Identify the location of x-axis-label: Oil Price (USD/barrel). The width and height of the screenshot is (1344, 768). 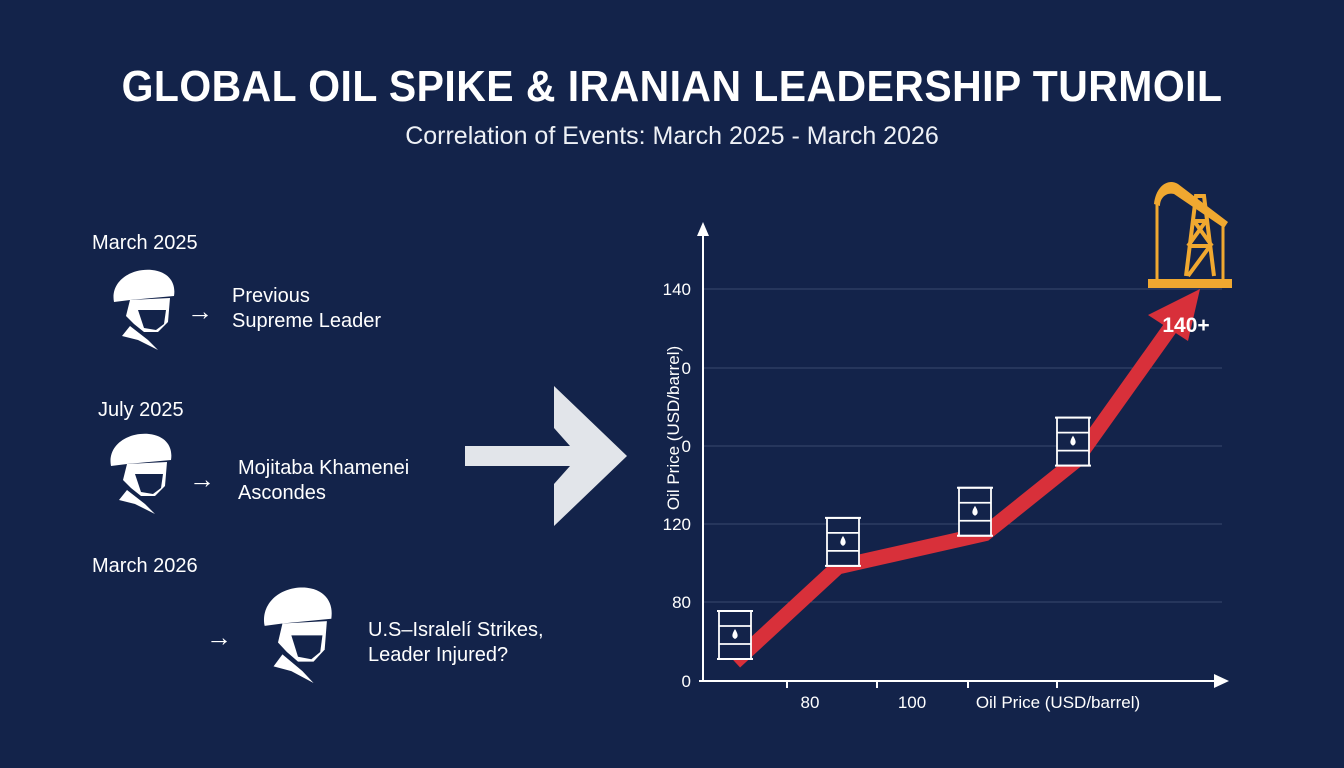
(1058, 702).